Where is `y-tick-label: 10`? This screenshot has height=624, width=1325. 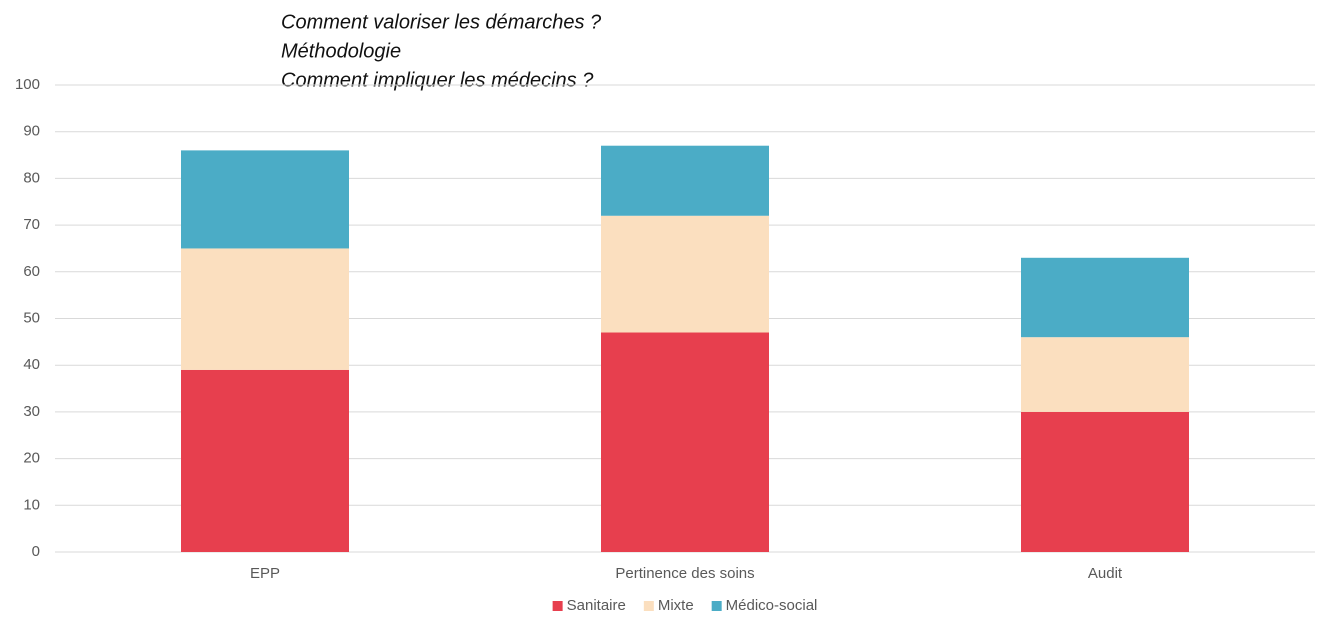
y-tick-label: 10 is located at coordinates (31, 504).